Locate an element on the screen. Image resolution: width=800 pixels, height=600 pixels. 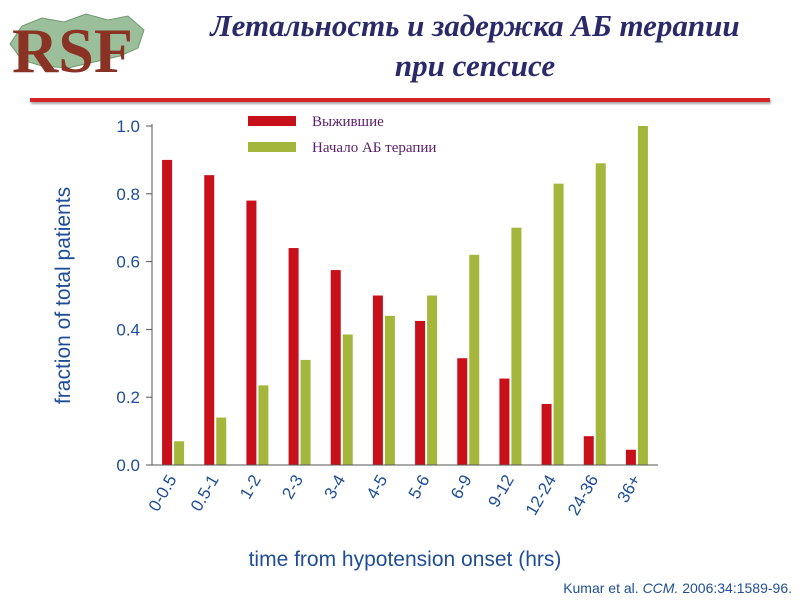
rsf-logo: RSF is located at coordinates (77, 45).